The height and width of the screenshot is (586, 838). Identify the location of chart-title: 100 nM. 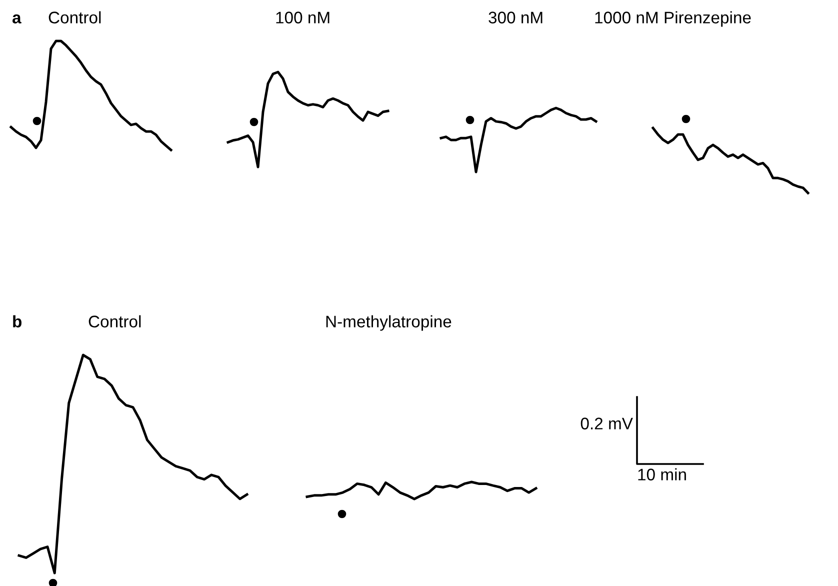
(303, 18).